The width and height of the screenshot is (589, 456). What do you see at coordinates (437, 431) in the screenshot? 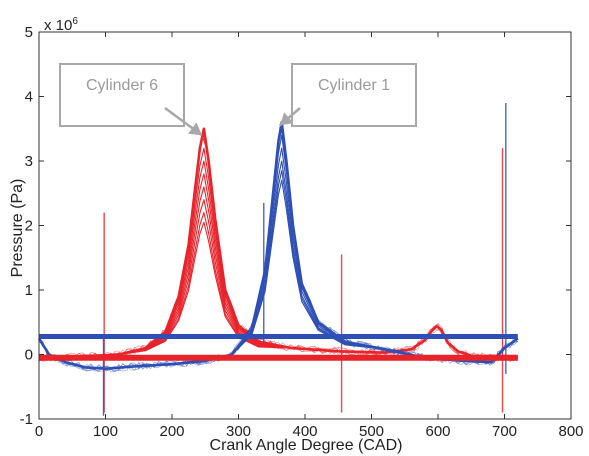
I see `x-tick-label: 600` at bounding box center [437, 431].